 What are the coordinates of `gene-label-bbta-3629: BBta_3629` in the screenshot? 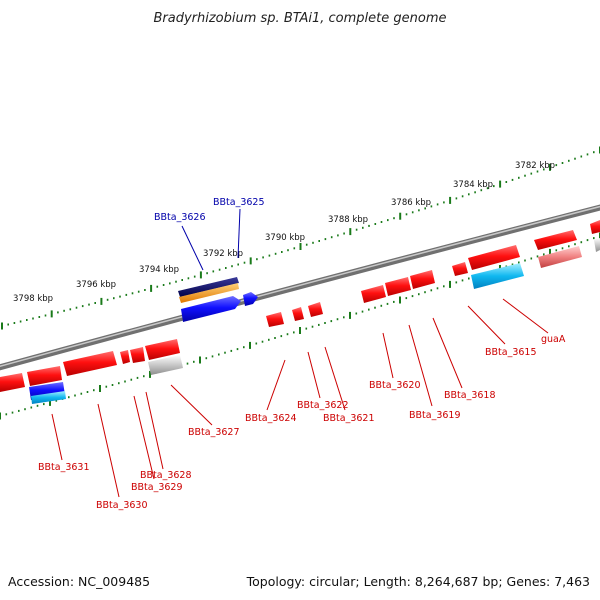 It's located at (157, 487).